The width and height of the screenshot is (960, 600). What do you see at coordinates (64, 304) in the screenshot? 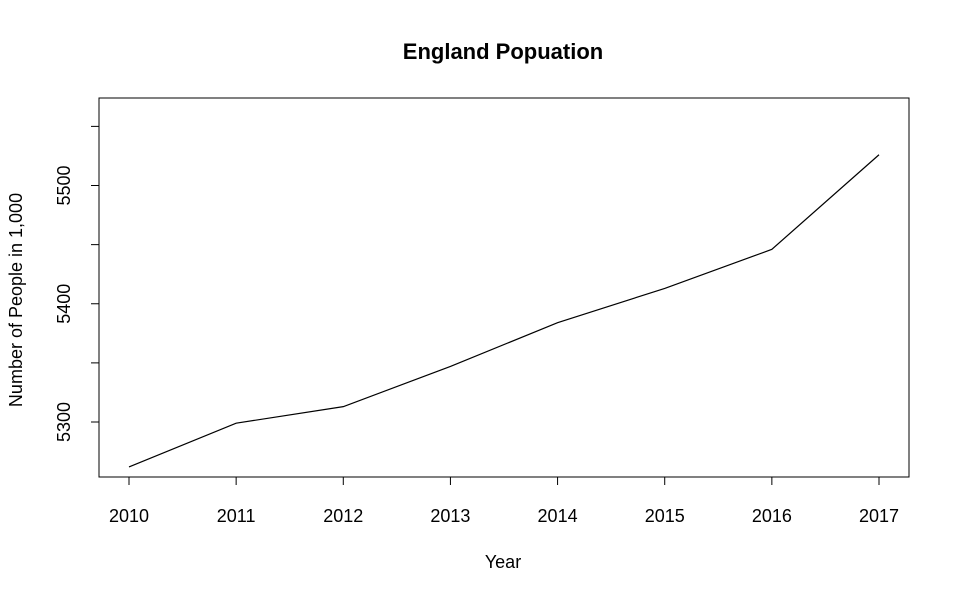
I see `y-tick-label: 5400` at bounding box center [64, 304].